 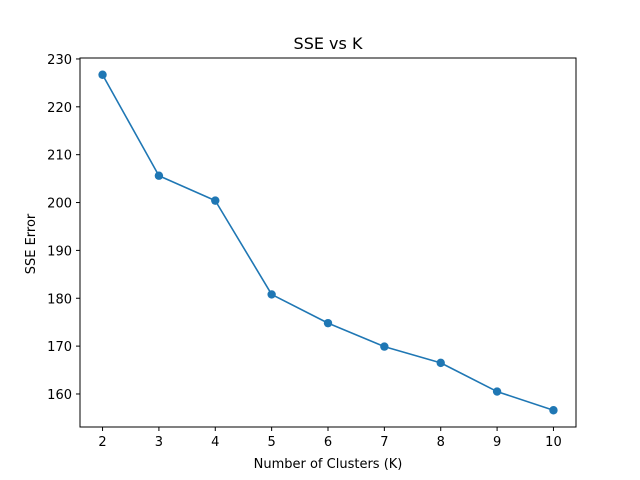 I want to click on x-tick-label: 10, so click(x=553, y=442).